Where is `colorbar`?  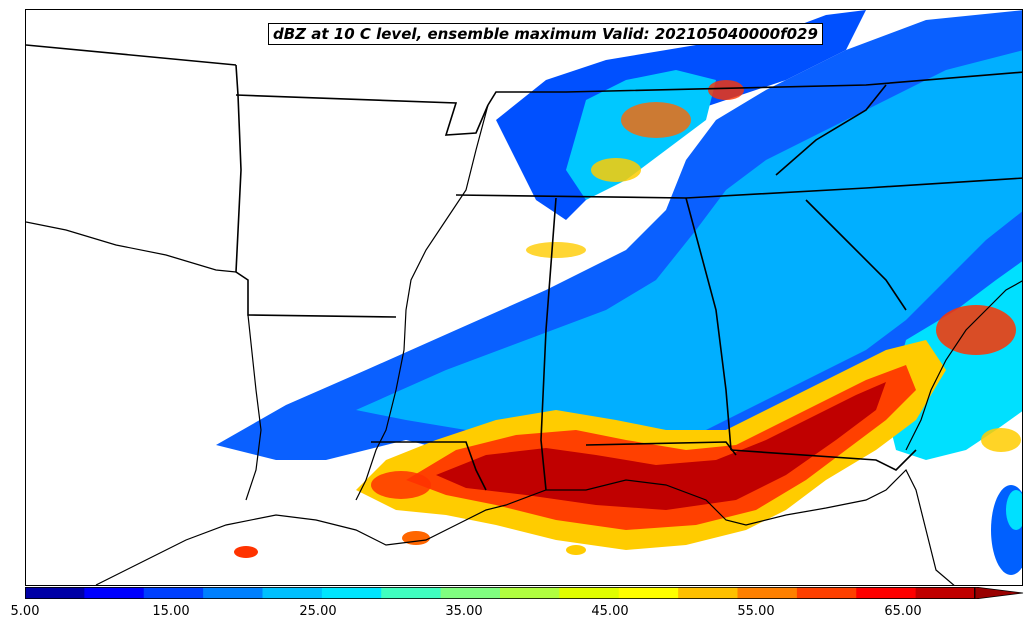 colorbar is located at coordinates (524, 593).